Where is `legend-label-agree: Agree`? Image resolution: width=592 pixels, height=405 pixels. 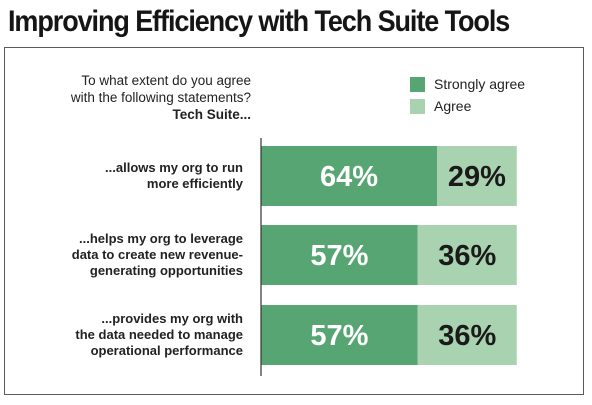
legend-label-agree: Agree is located at coordinates (453, 106).